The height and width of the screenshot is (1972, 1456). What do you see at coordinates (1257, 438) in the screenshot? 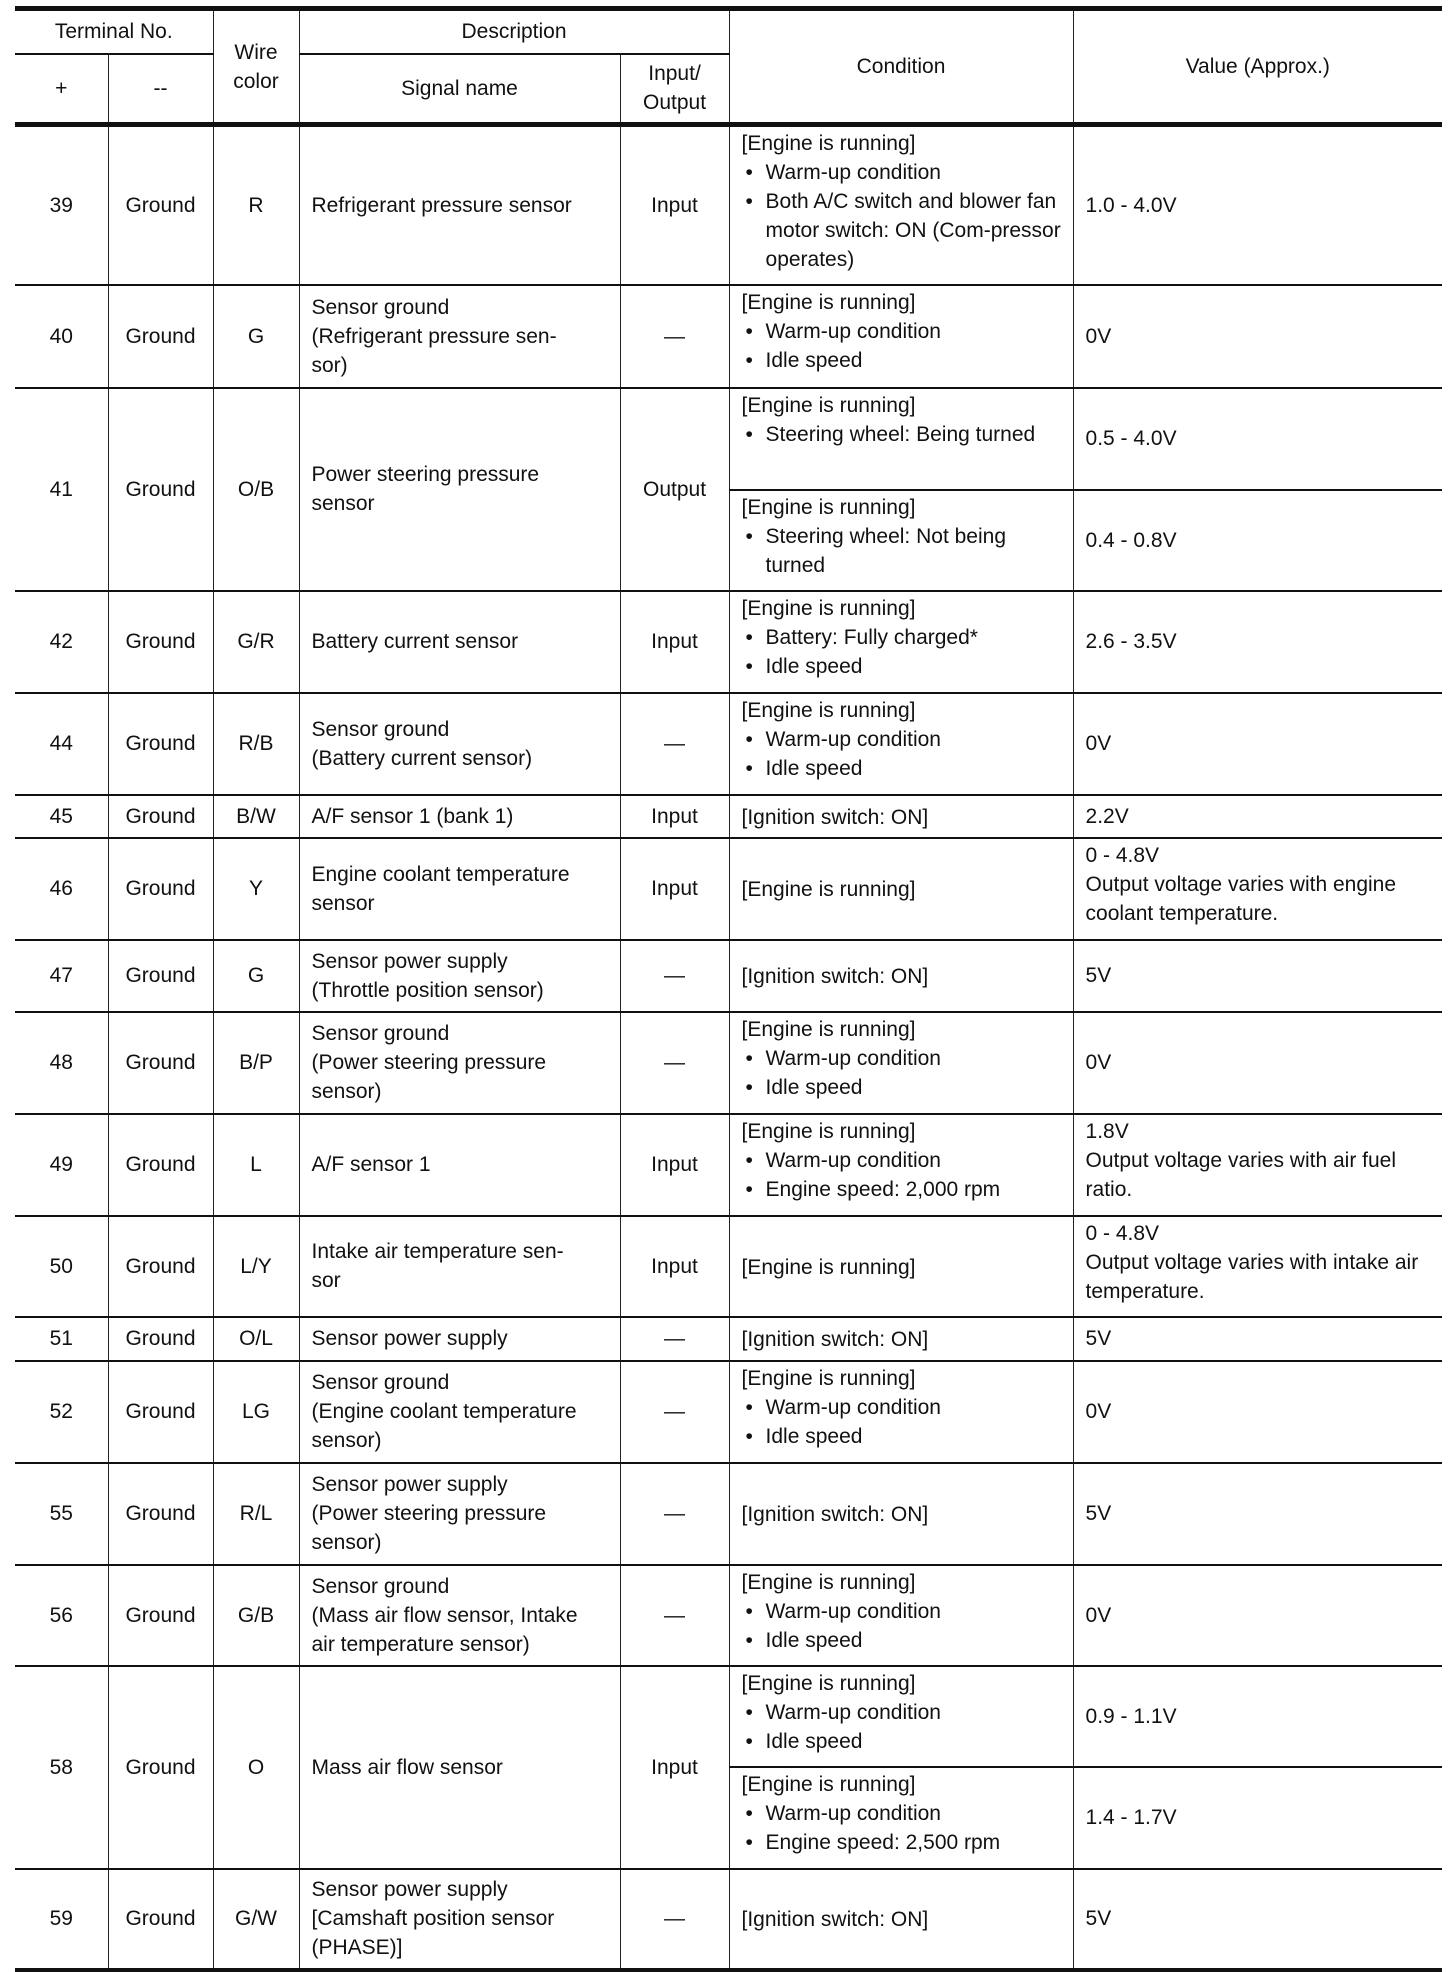
I see `value: 0.5 - 4.0V` at bounding box center [1257, 438].